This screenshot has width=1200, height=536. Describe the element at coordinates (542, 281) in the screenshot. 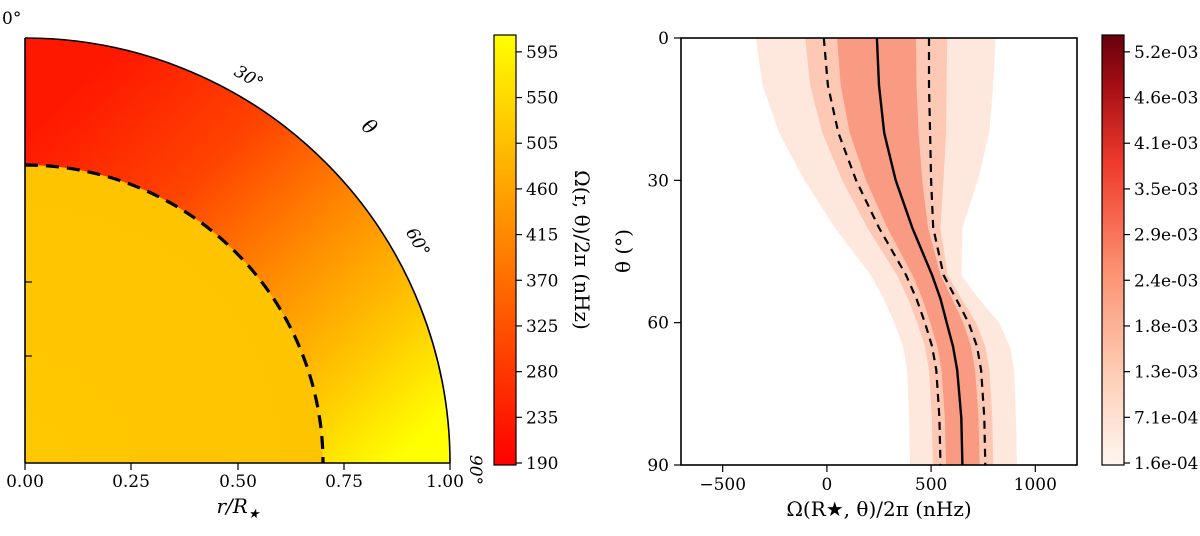

I see `left-colorbar-tick-label: 370` at that location.